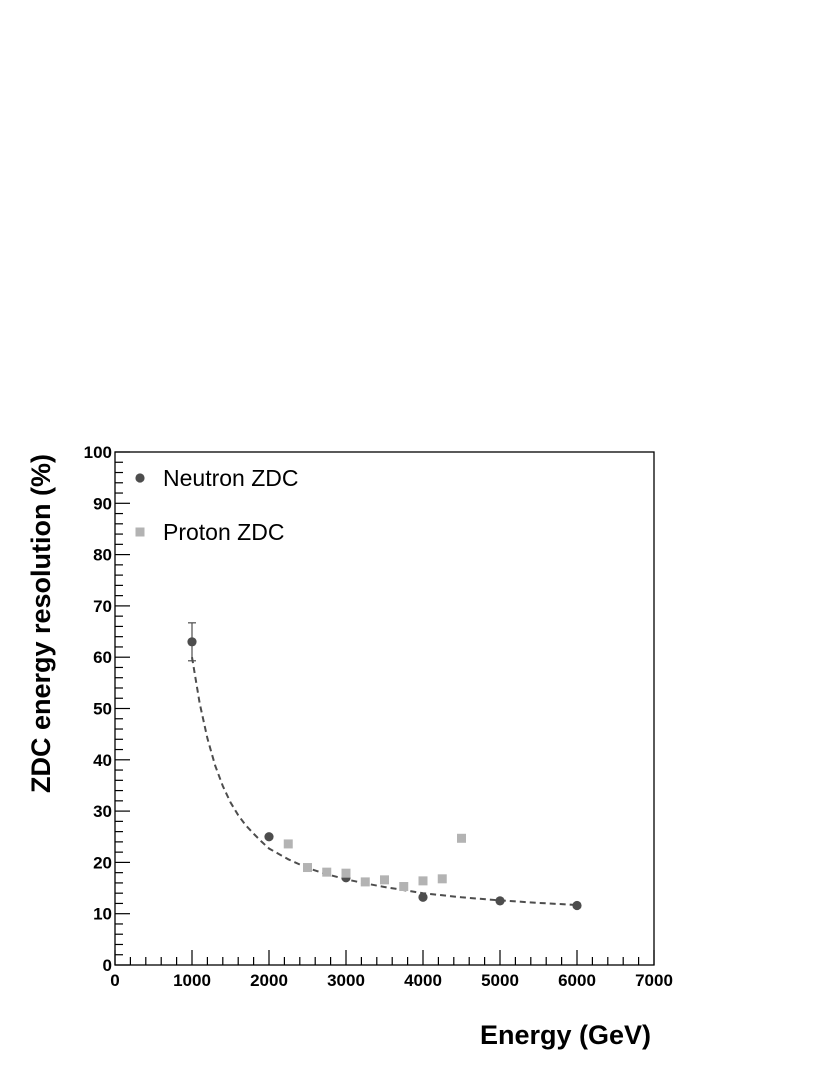  What do you see at coordinates (140, 478) in the screenshot?
I see `legend-neutron-marker` at bounding box center [140, 478].